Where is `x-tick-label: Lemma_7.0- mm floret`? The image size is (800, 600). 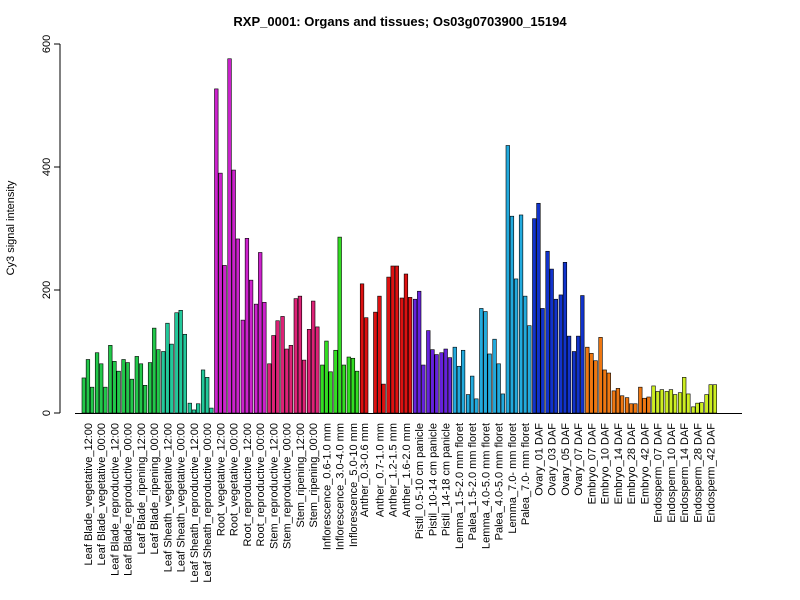 x-tick-label: Lemma_7.0- mm floret is located at coordinates (513, 478).